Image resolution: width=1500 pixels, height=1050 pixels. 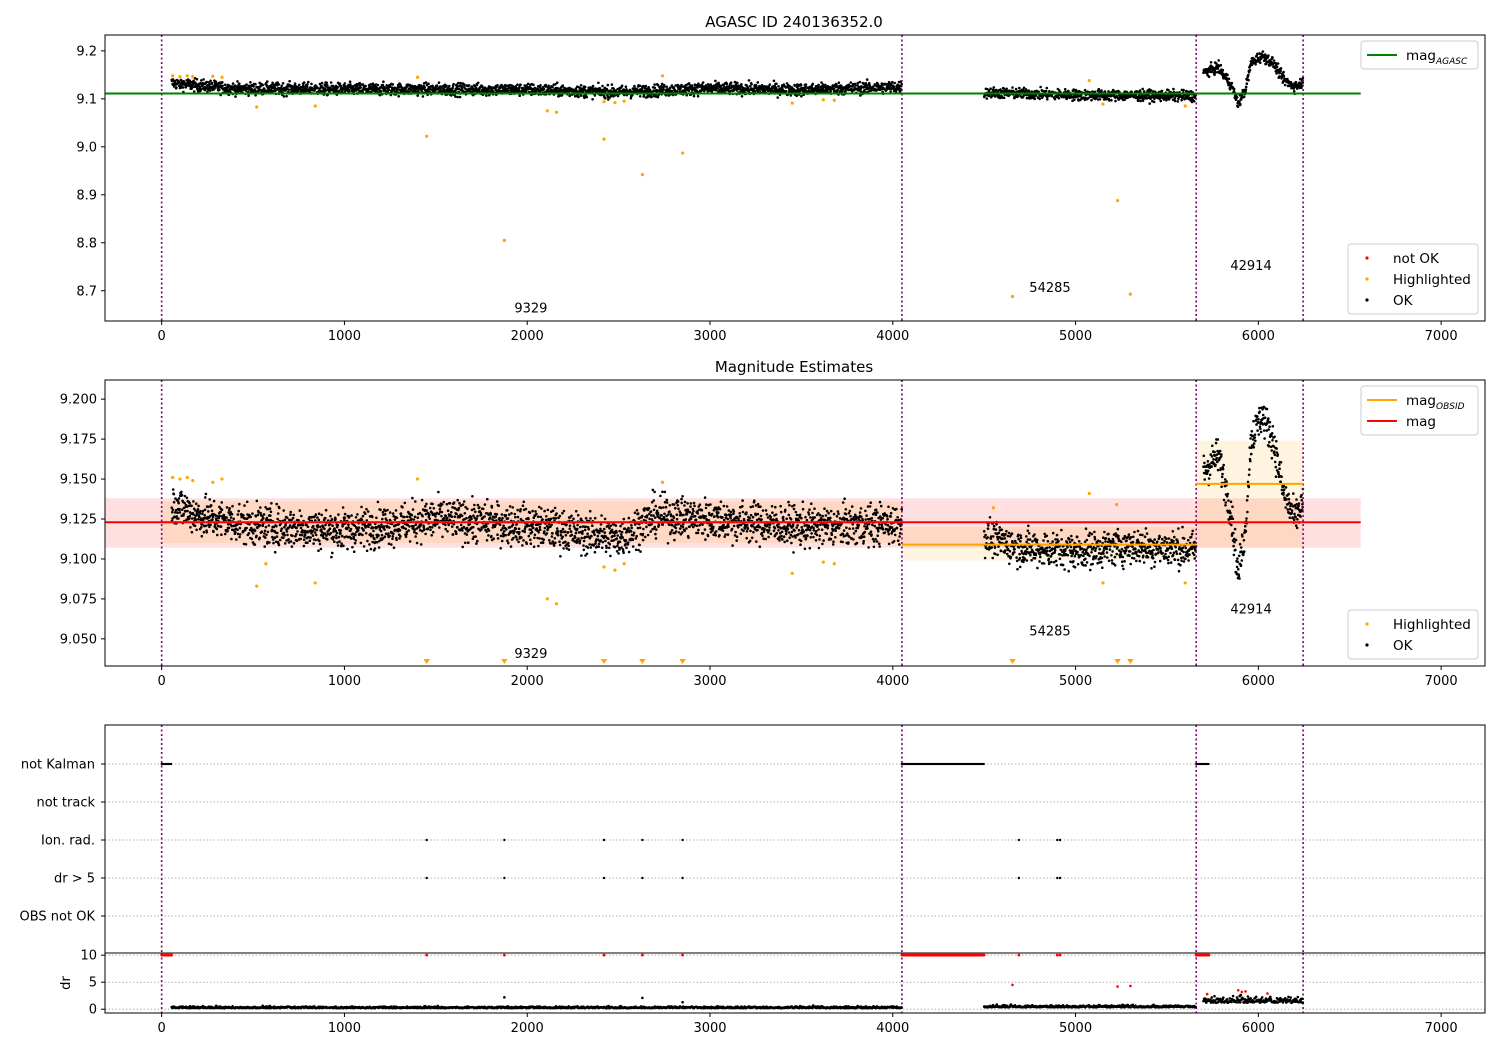 What do you see at coordinates (222, 77) in the screenshot?
I see `highlighted-point` at bounding box center [222, 77].